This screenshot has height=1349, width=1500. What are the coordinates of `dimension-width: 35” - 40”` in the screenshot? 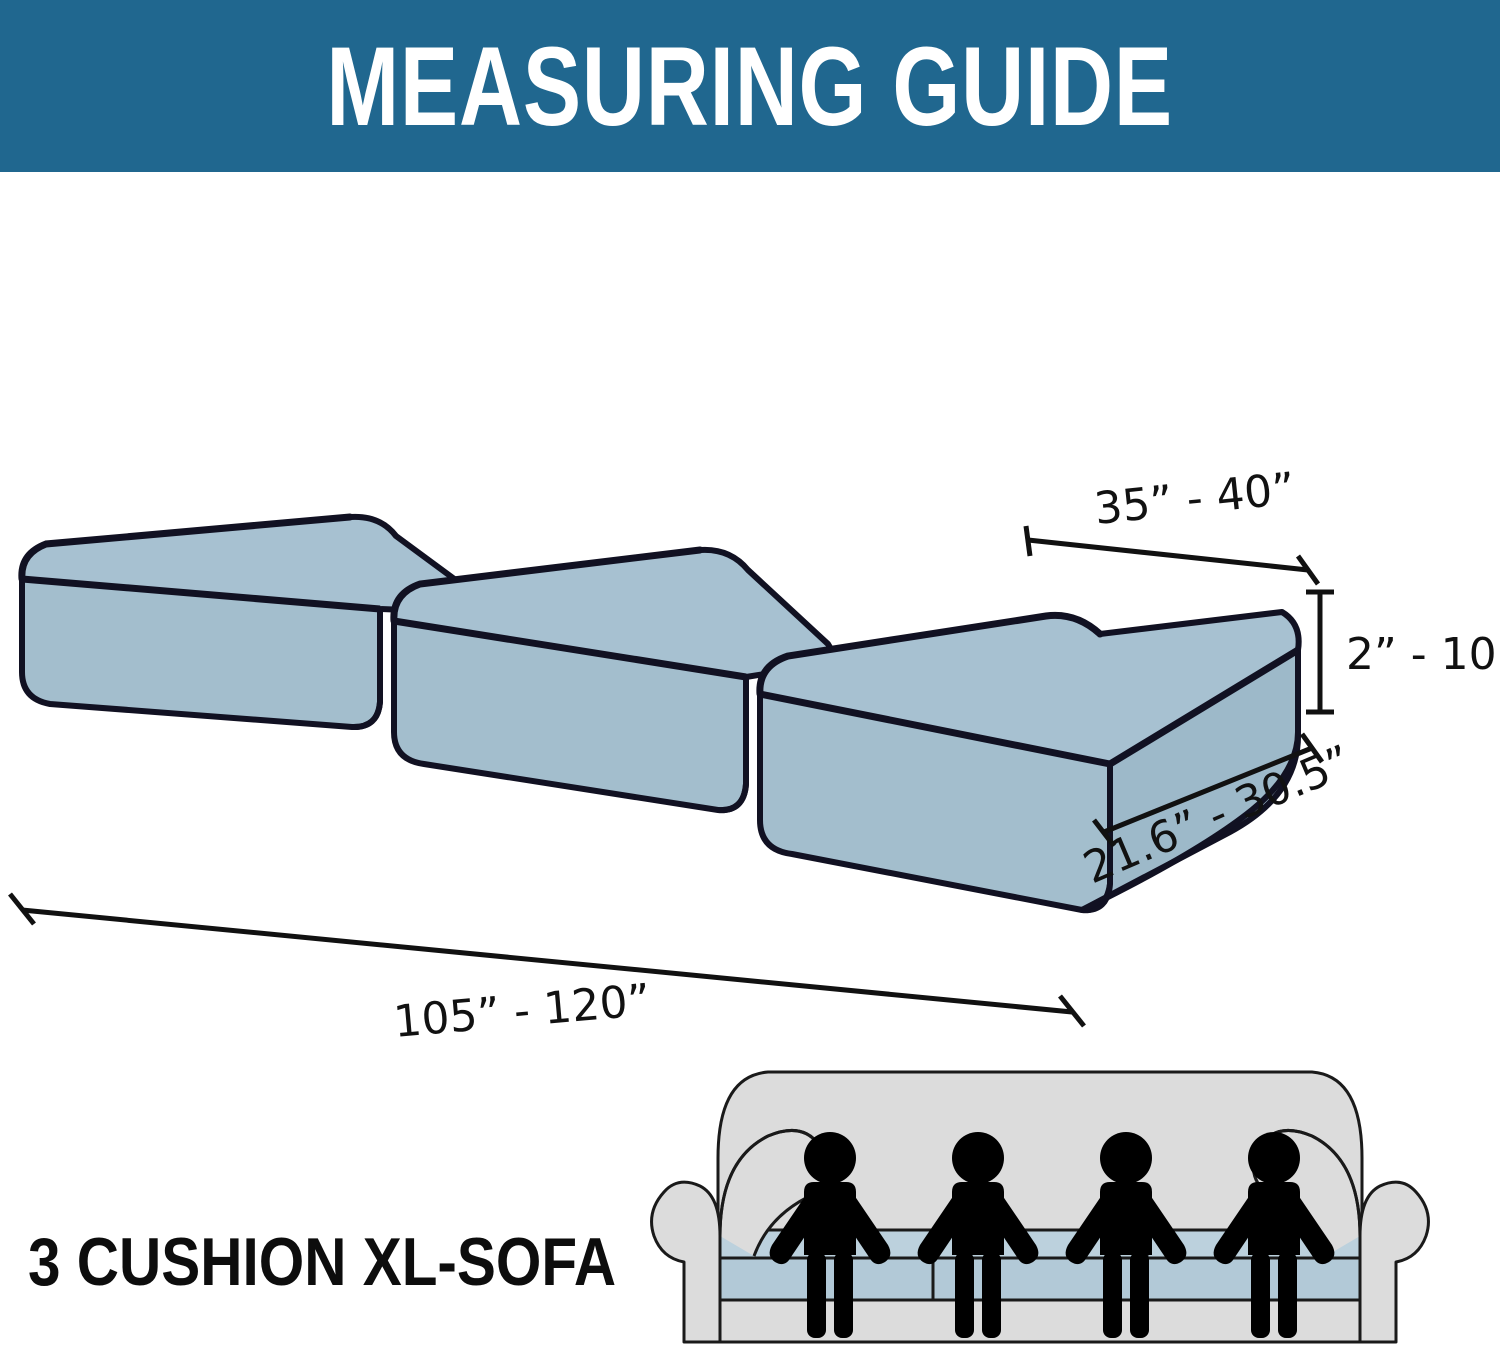 It's located at (1172, 524).